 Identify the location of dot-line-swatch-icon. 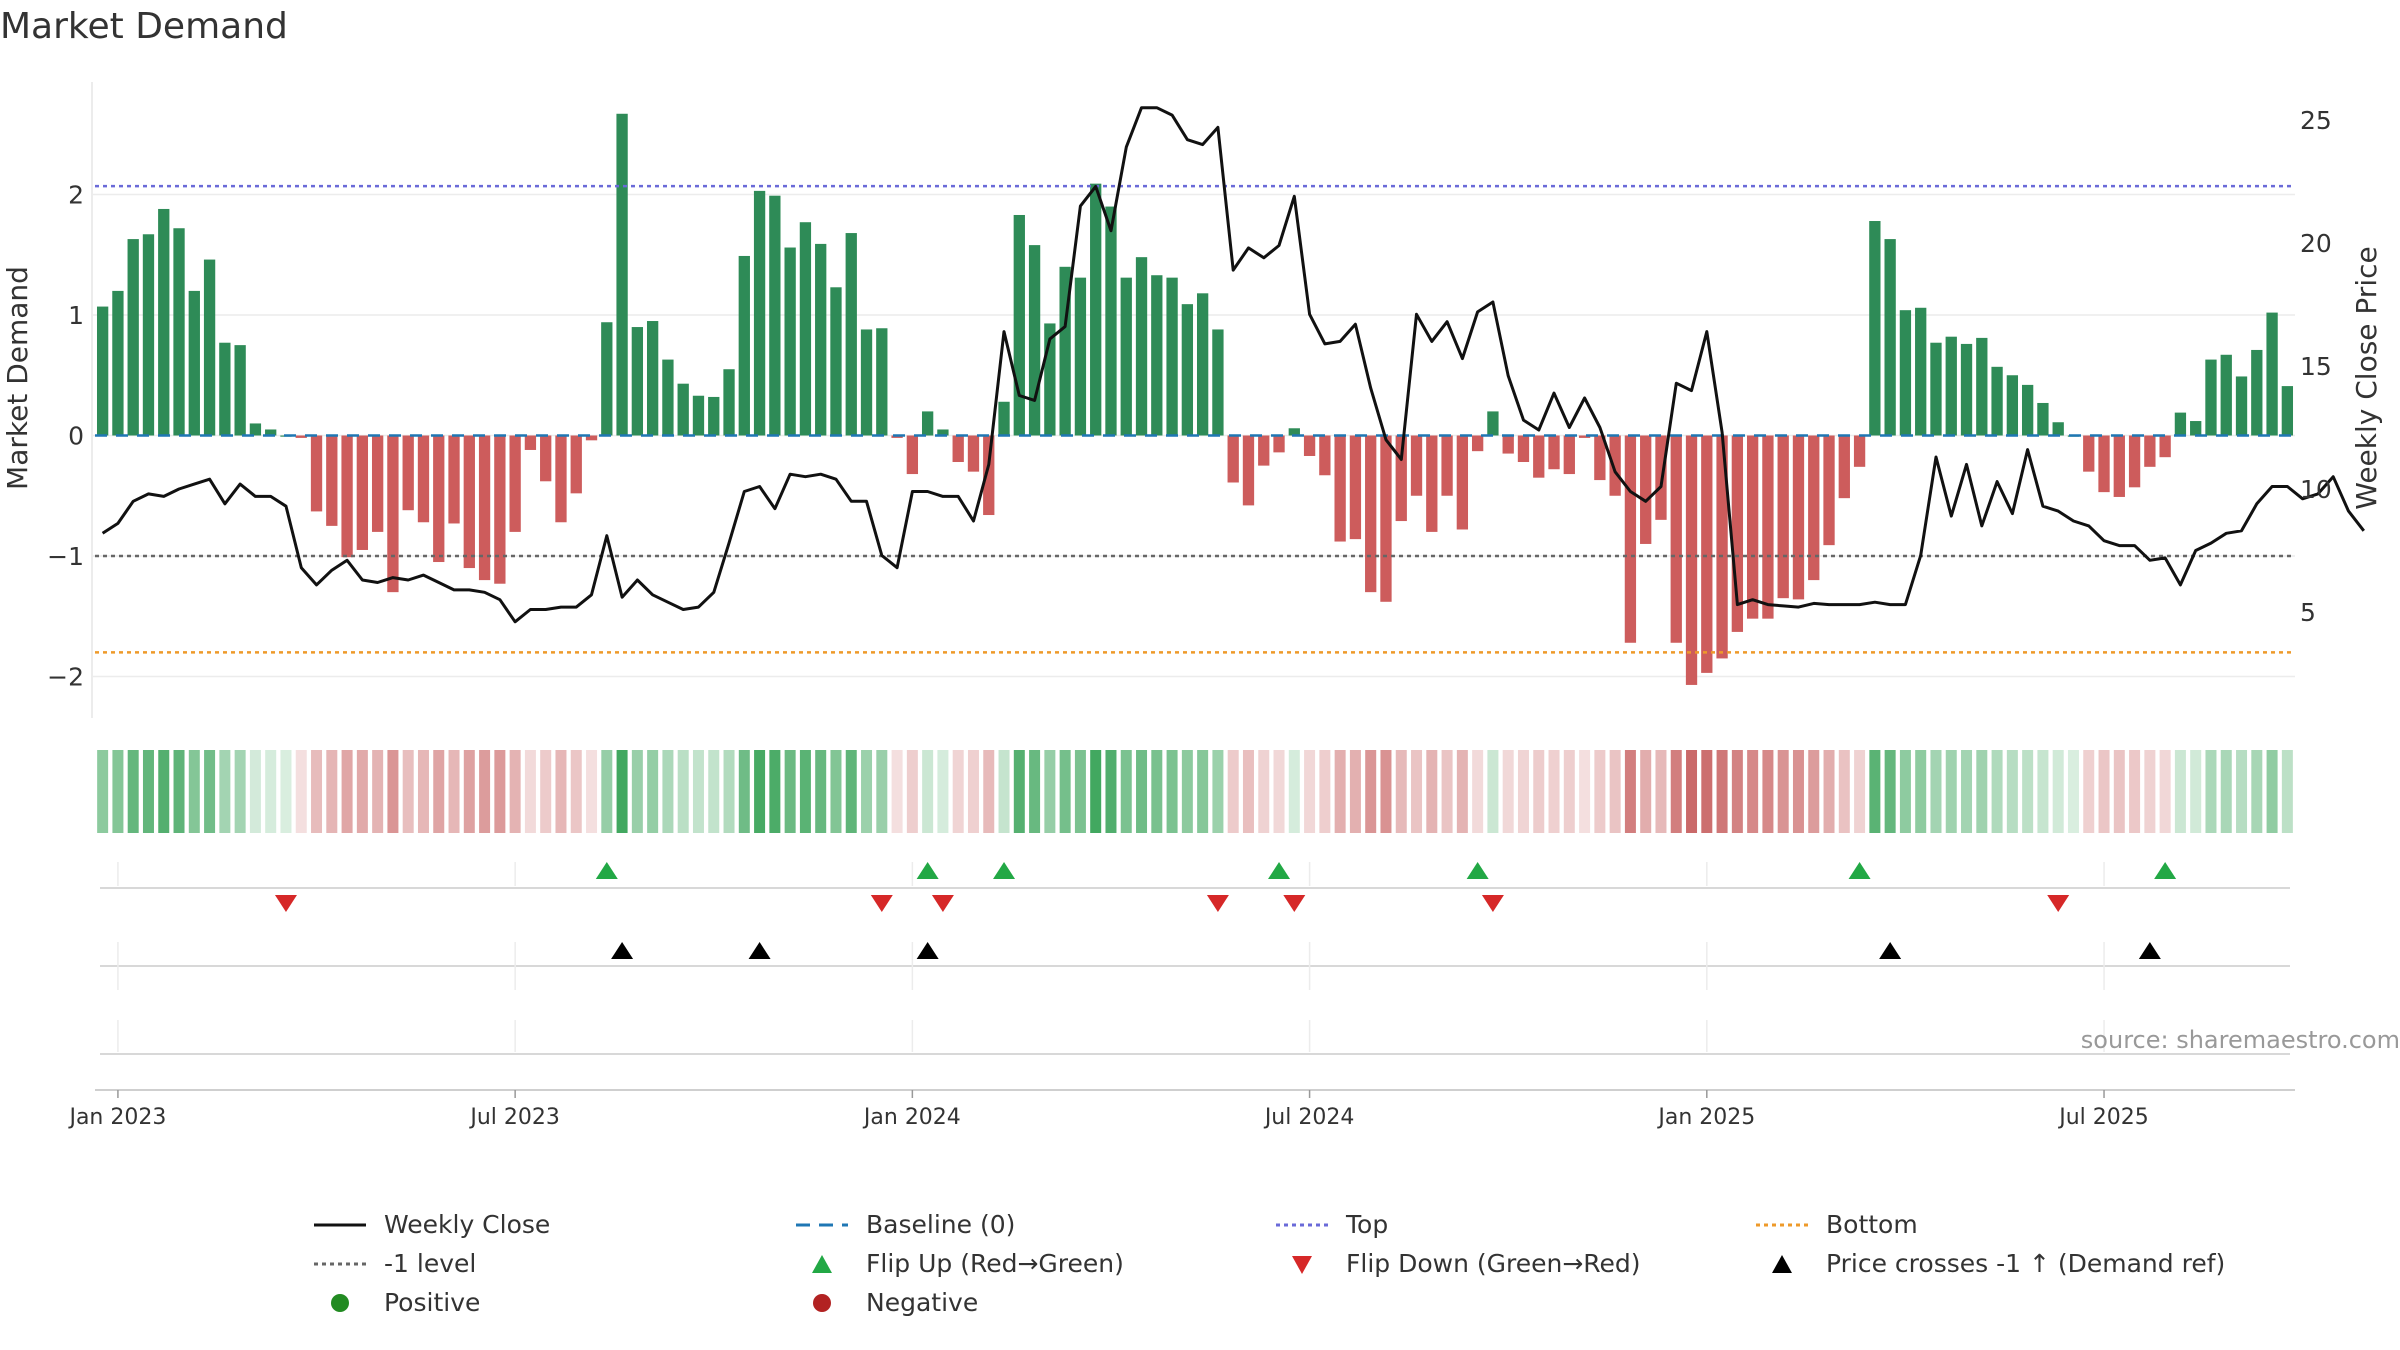
(340, 1264).